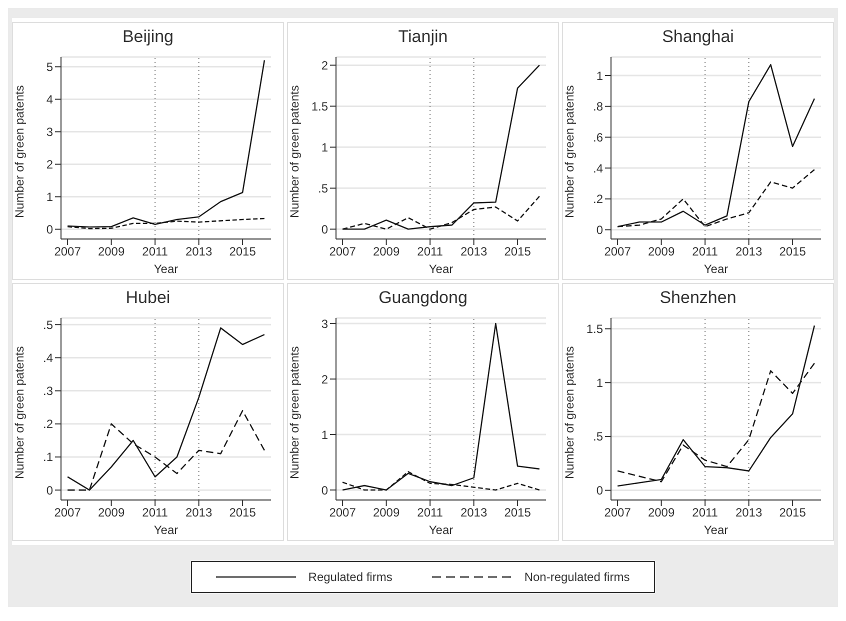  I want to click on text: Non-regulated firms, so click(577, 577).